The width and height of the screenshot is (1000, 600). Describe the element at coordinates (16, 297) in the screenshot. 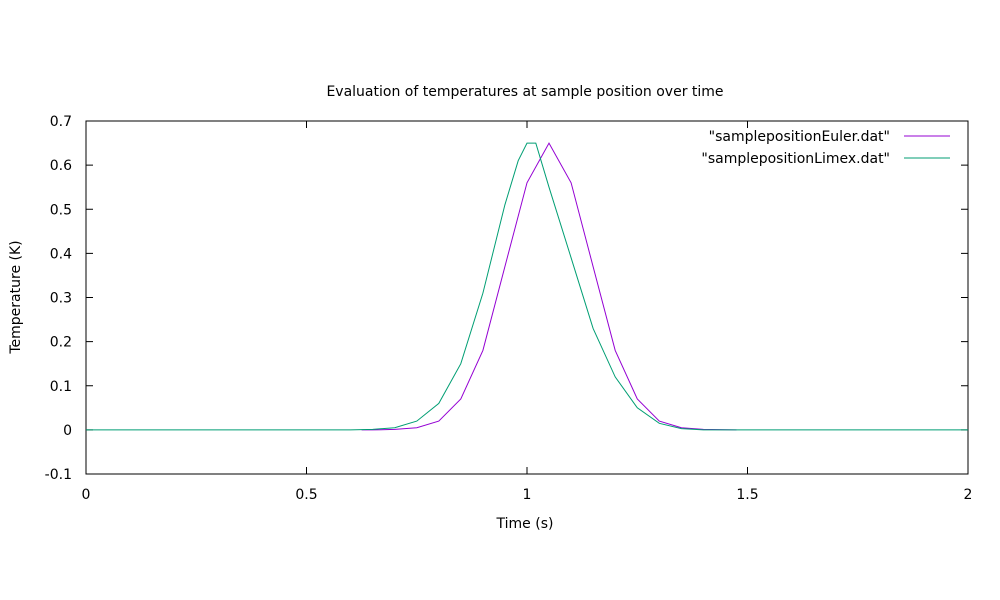

I see `y-axis-label: Temperature (K)` at that location.